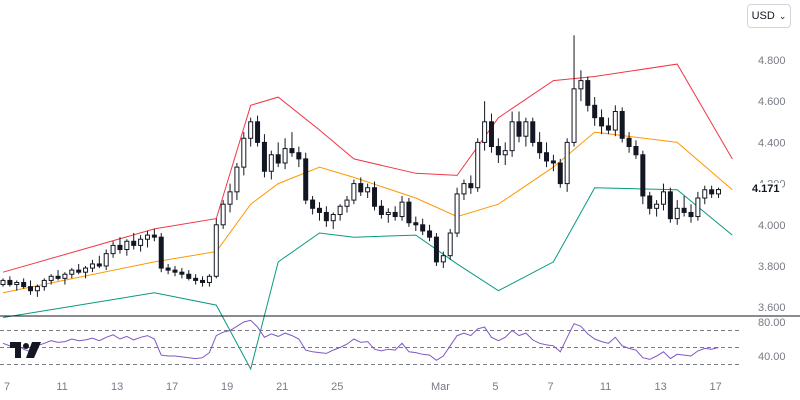 The height and width of the screenshot is (400, 800). I want to click on time-tick-label: 25, so click(337, 387).